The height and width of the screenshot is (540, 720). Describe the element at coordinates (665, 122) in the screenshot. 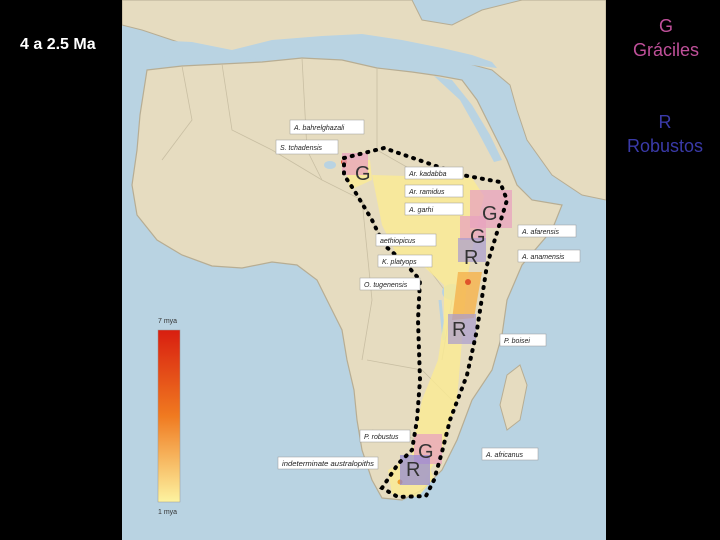

I see `legend-robust-letter: R` at that location.